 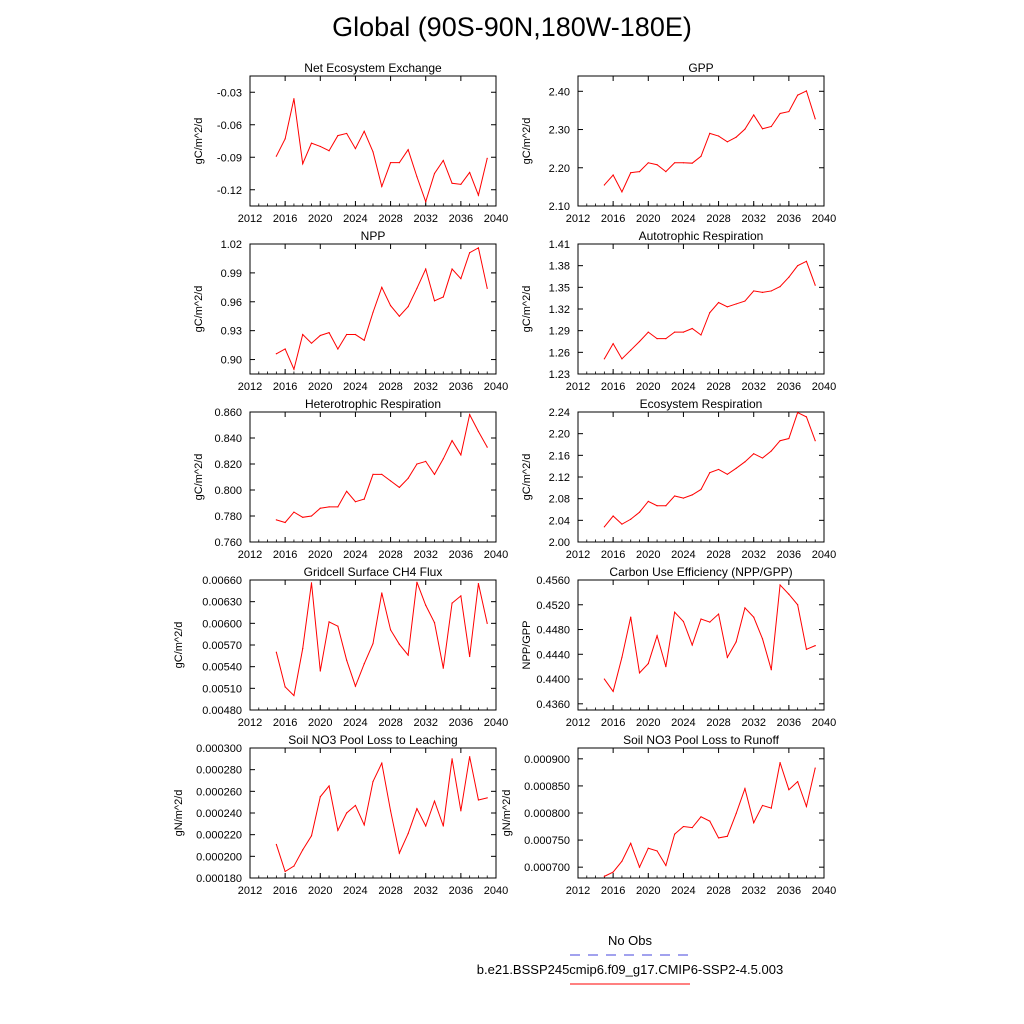 I want to click on y-tick-label: 0.4440, so click(x=553, y=655).